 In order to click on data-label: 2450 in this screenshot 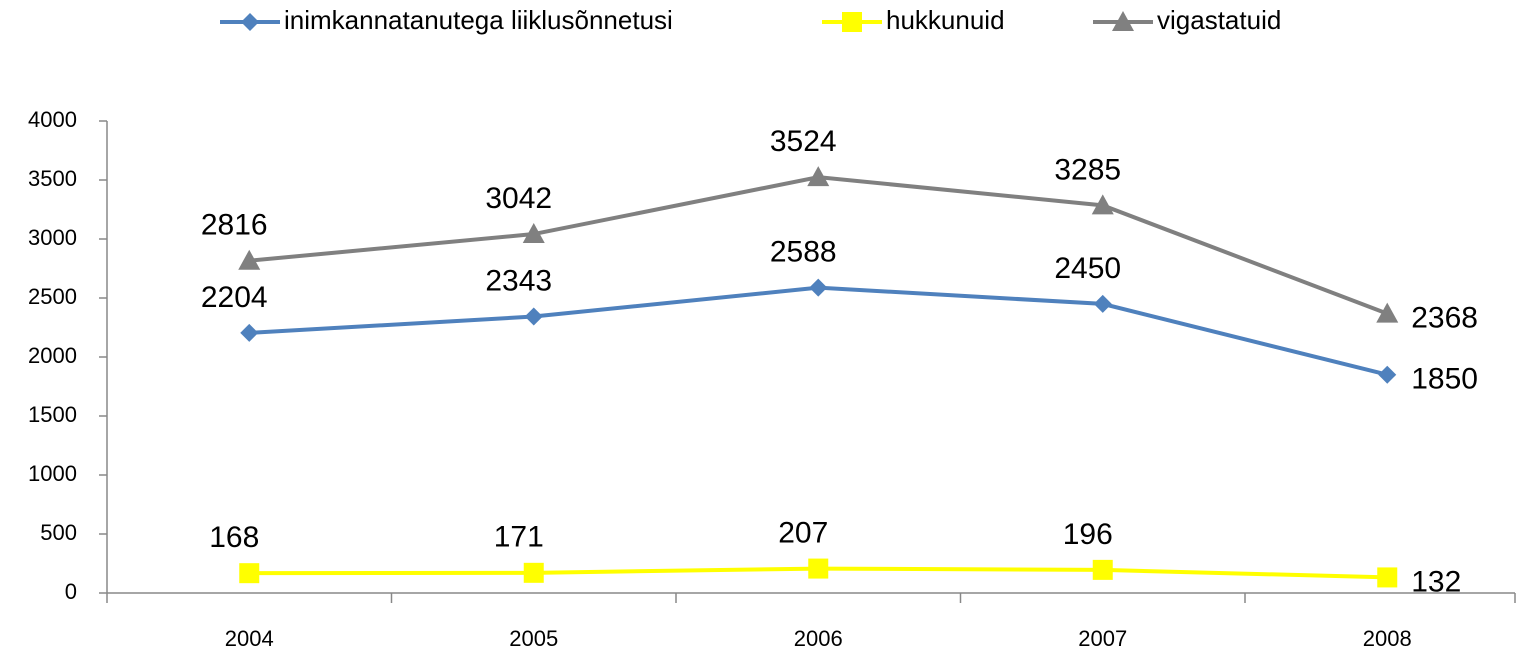, I will do `click(1087, 268)`.